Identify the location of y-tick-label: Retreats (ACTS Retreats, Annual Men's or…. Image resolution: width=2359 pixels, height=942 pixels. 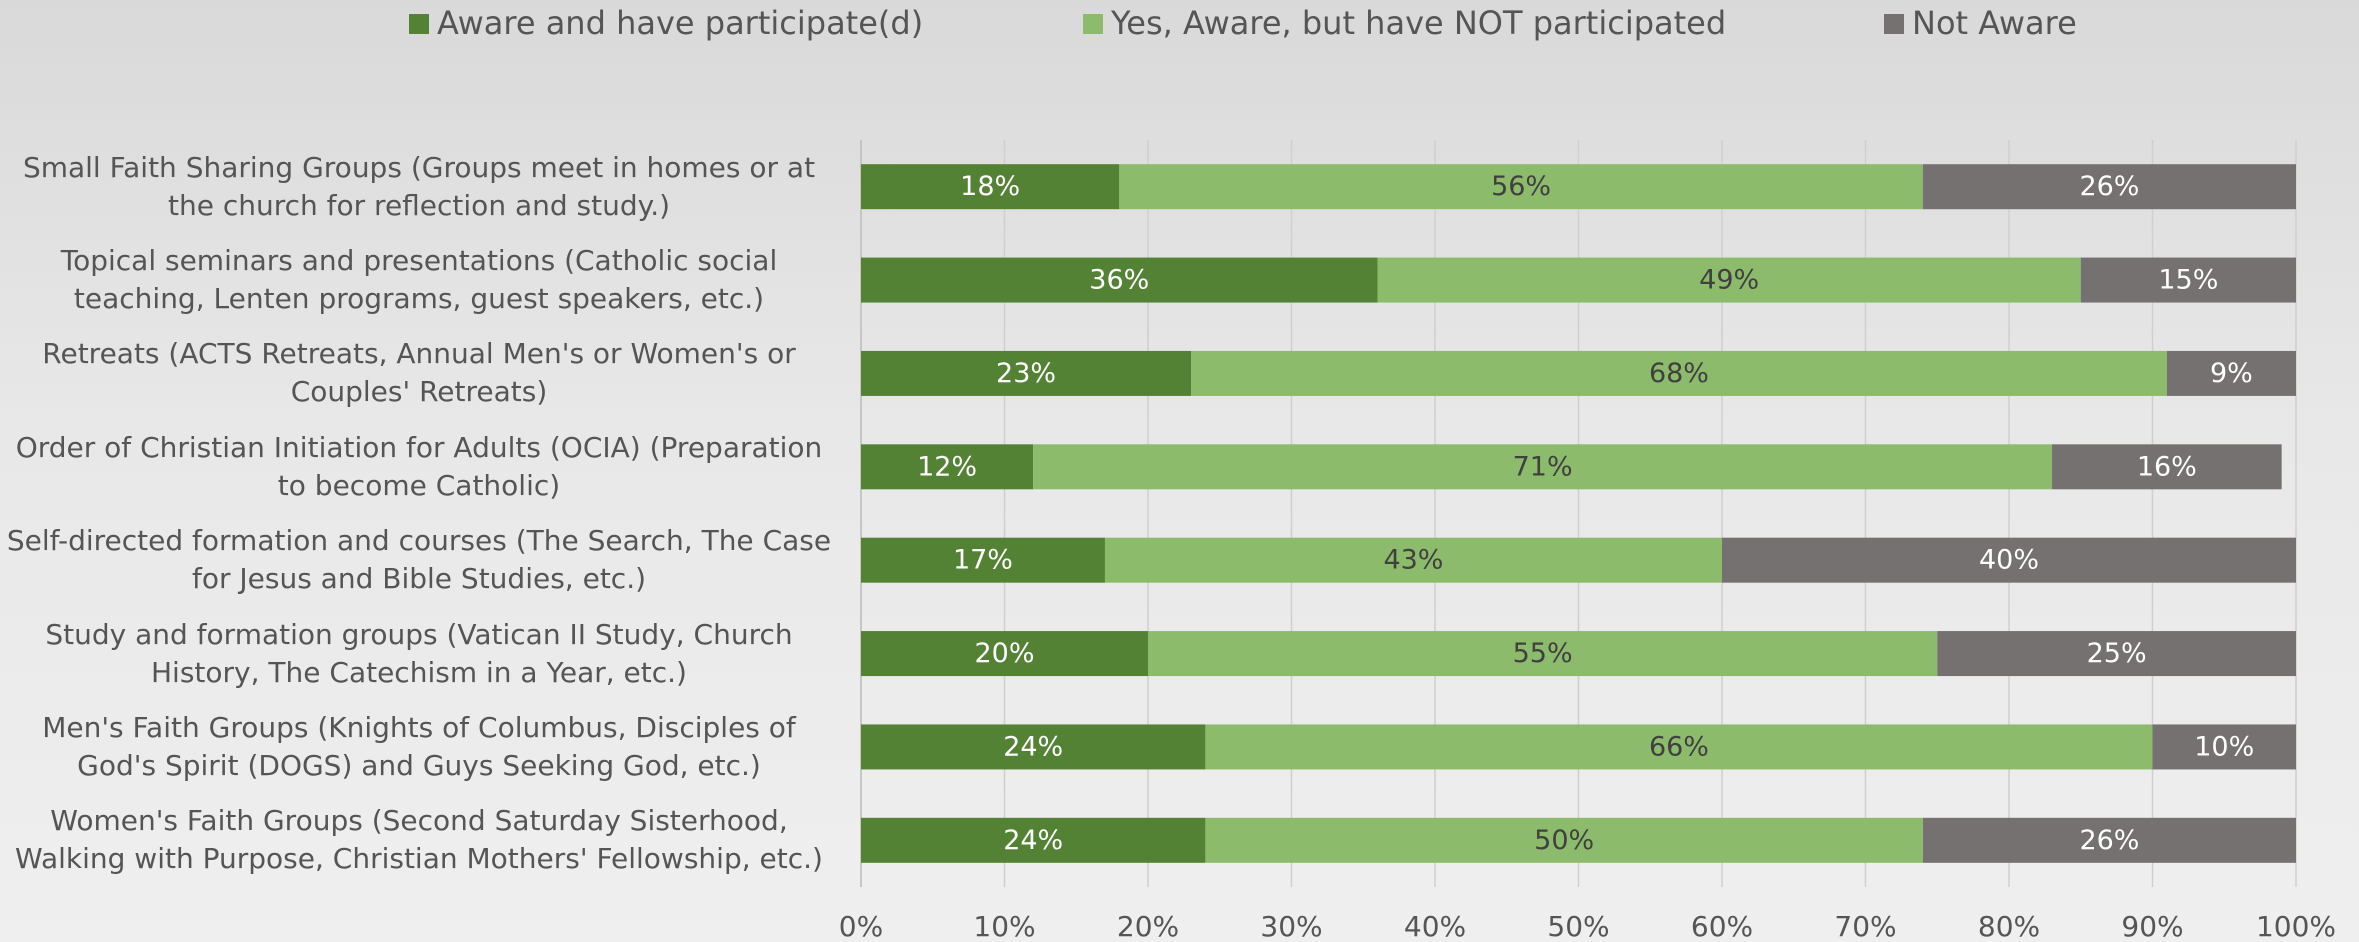
(419, 373).